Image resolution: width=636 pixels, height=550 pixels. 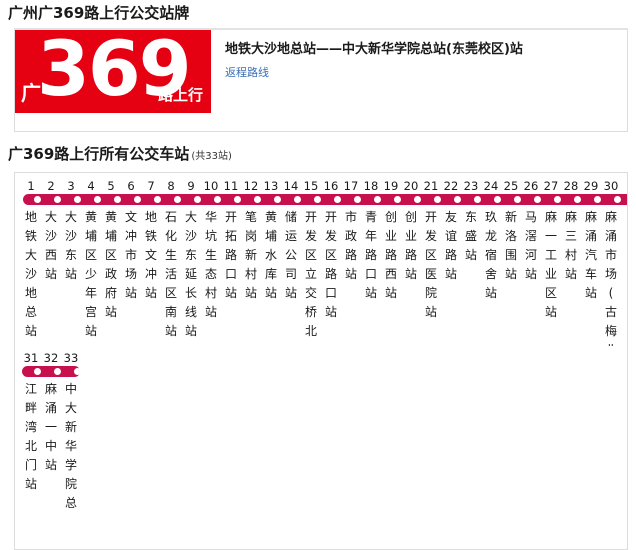 What do you see at coordinates (571, 245) in the screenshot?
I see `station-name: 麻三村站` at bounding box center [571, 245].